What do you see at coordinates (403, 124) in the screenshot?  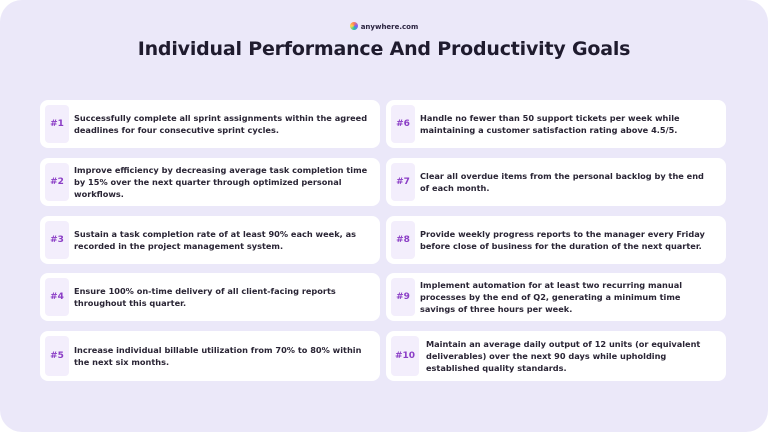 I see `goal-number: #6` at bounding box center [403, 124].